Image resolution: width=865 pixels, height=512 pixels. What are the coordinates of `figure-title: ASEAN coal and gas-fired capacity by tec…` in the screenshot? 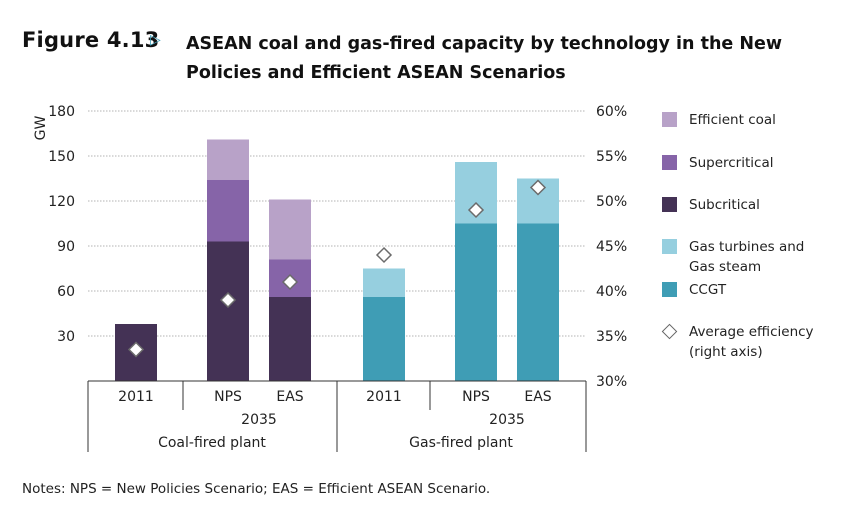 It's located at (484, 58).